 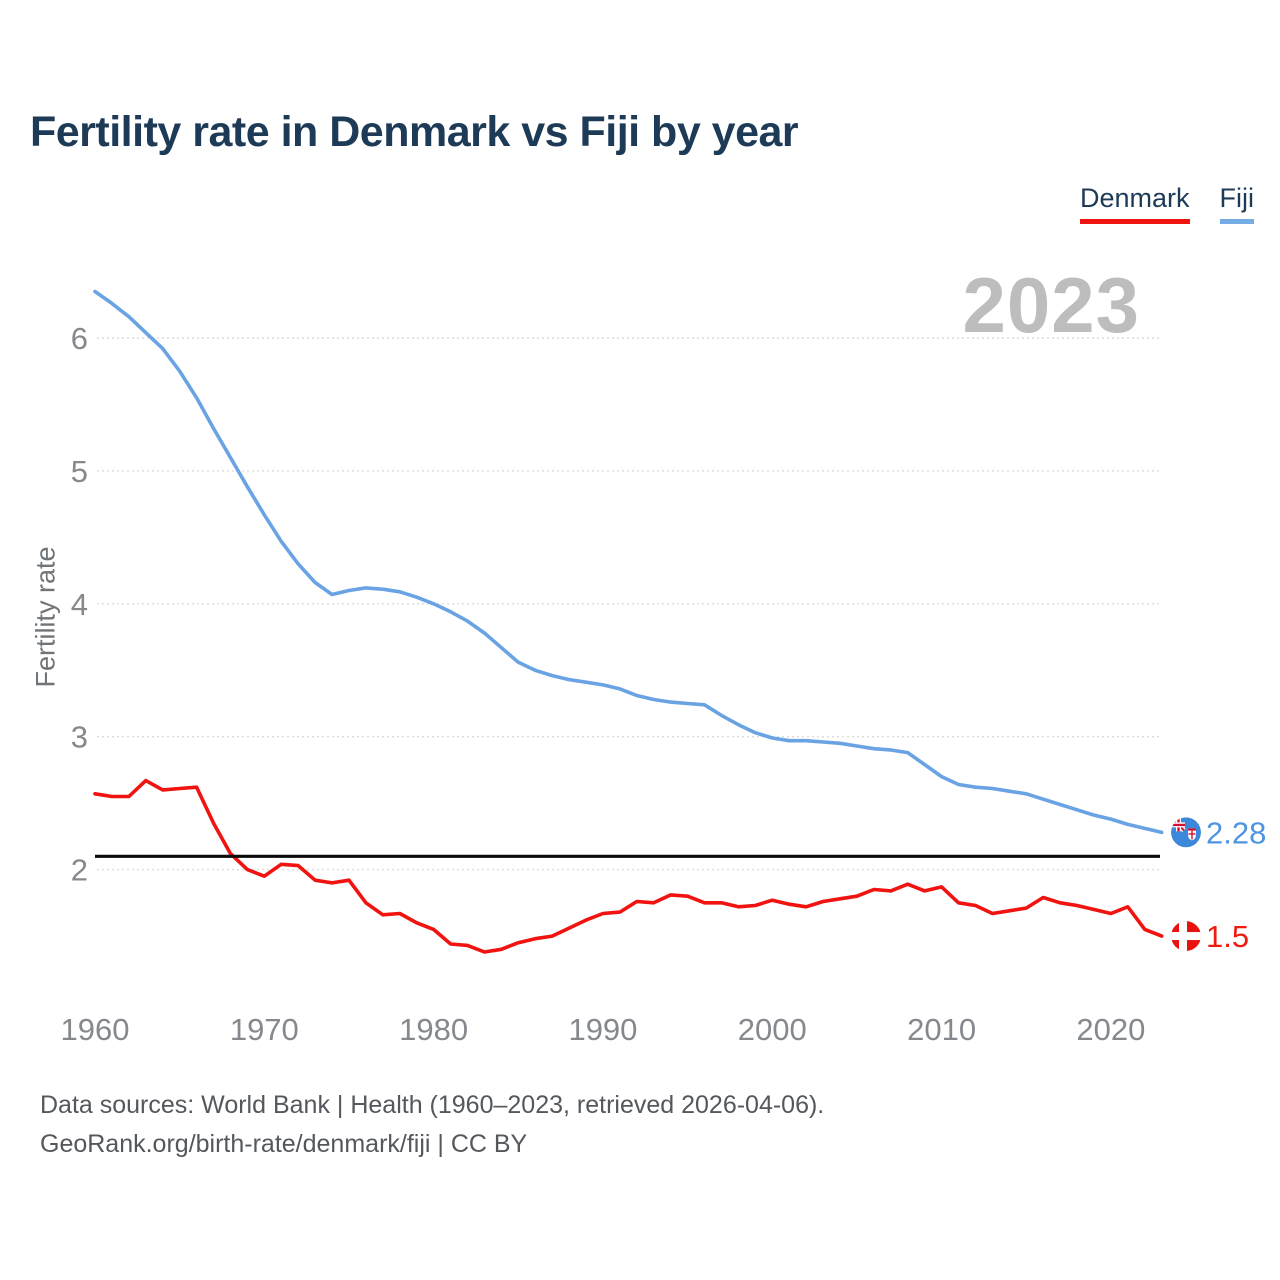 What do you see at coordinates (772, 1029) in the screenshot?
I see `x-tick-label-2000: 2000` at bounding box center [772, 1029].